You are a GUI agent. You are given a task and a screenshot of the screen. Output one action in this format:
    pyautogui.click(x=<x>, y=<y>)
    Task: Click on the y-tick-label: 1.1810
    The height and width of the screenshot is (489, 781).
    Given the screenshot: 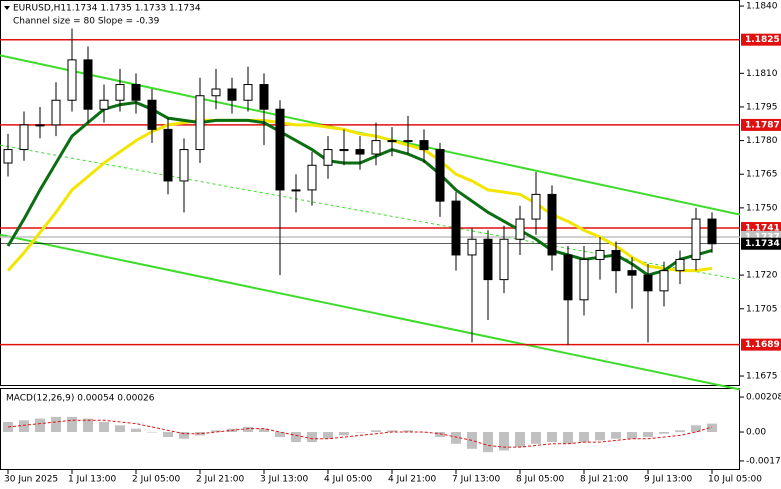 What is the action you would take?
    pyautogui.click(x=762, y=74)
    